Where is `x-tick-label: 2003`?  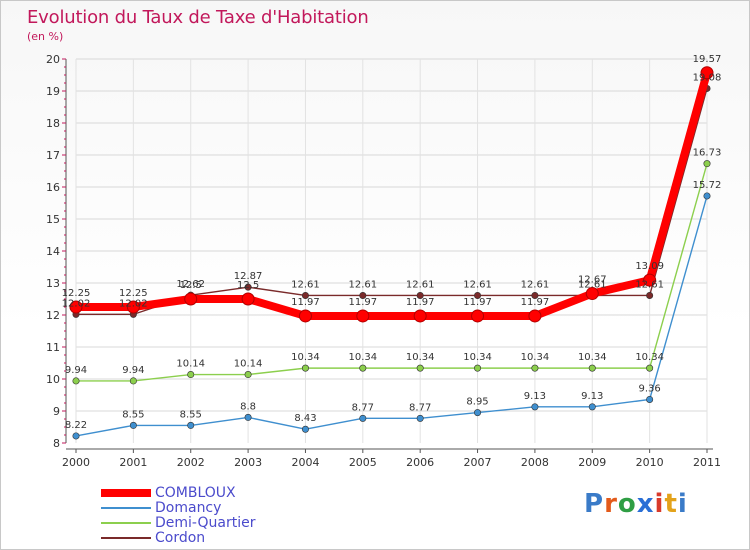
x-tick-label: 2003 is located at coordinates (248, 462).